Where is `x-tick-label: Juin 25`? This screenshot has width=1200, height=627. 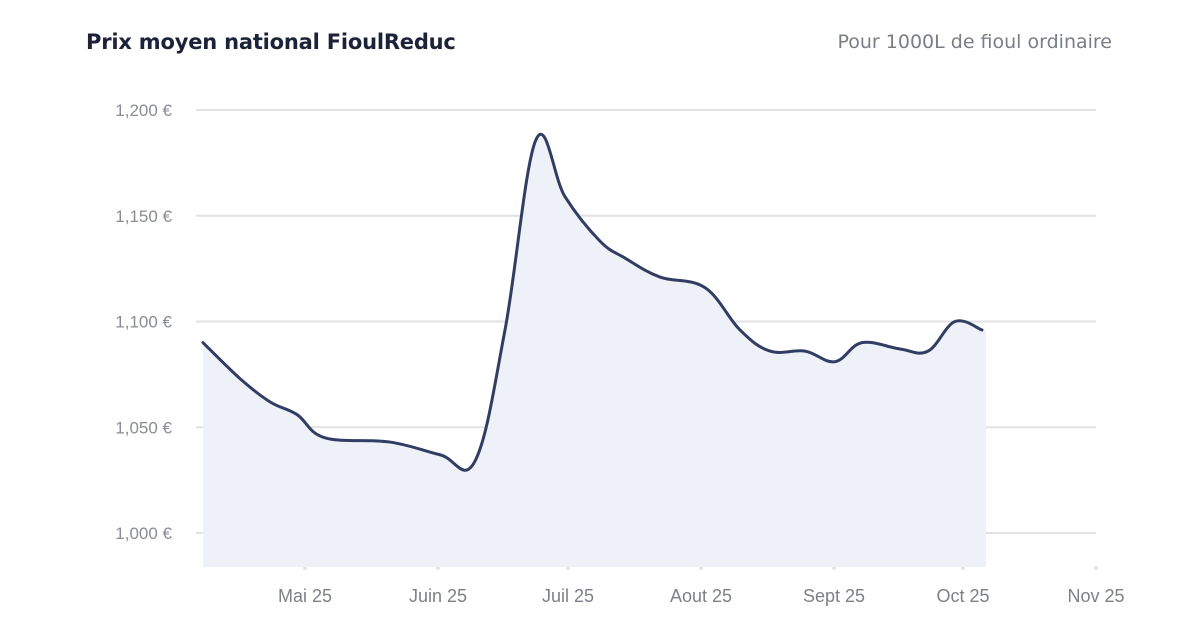
x-tick-label: Juin 25 is located at coordinates (438, 596).